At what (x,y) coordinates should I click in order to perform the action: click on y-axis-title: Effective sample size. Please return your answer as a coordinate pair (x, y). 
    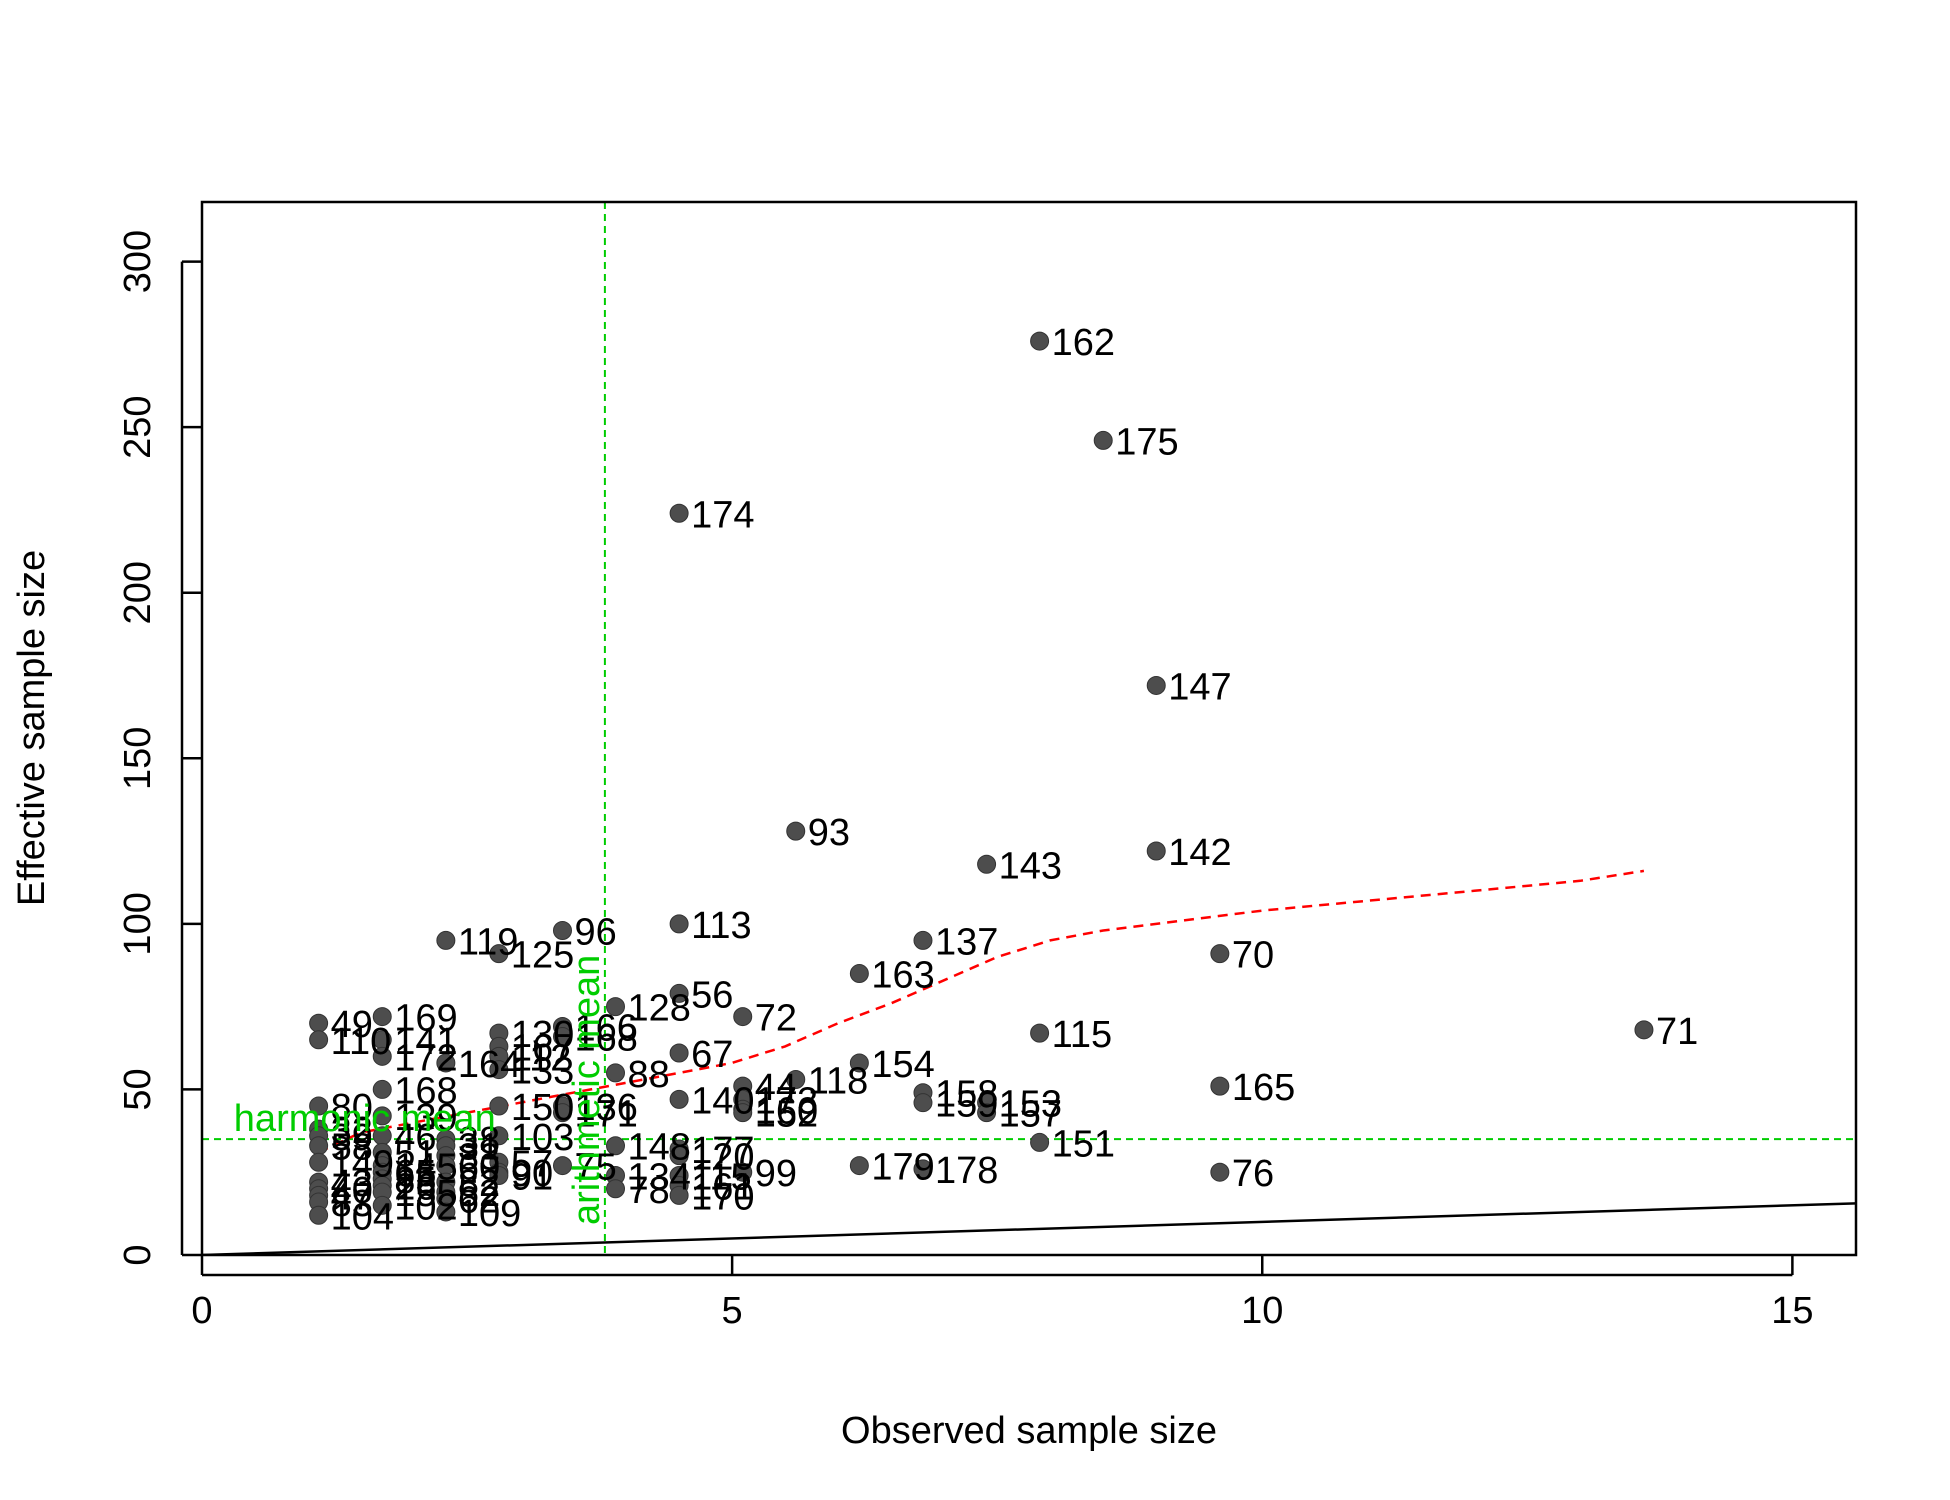
    Looking at the image, I should click on (32, 728).